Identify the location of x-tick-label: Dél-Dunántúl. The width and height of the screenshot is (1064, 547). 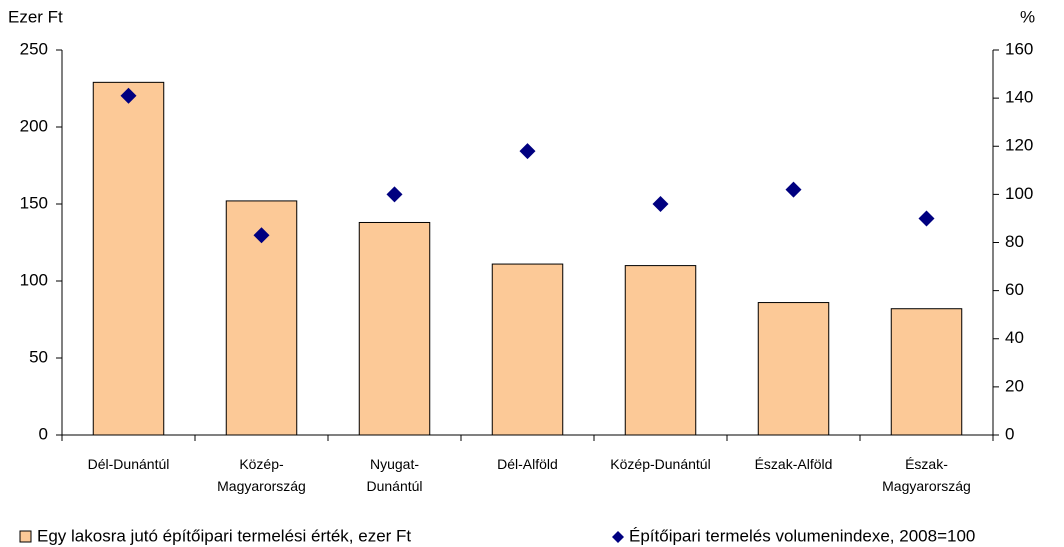
(129, 464).